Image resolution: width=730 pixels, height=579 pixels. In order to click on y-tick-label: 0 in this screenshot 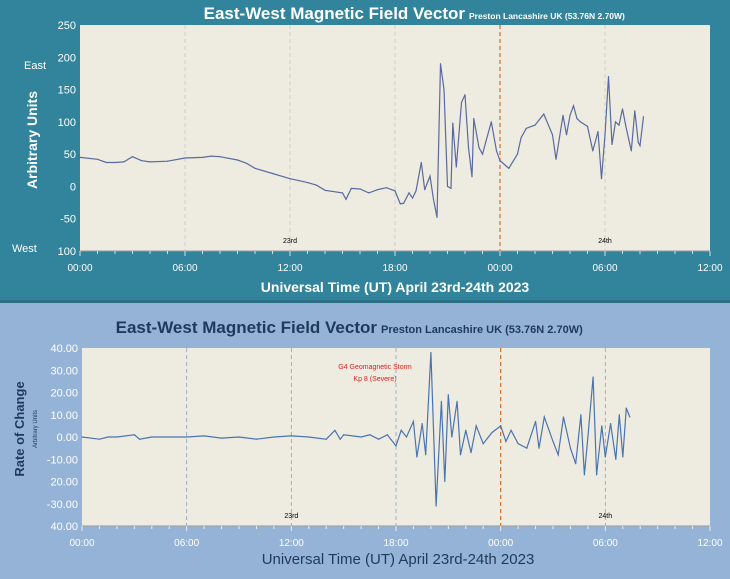, I will do `click(73, 187)`.